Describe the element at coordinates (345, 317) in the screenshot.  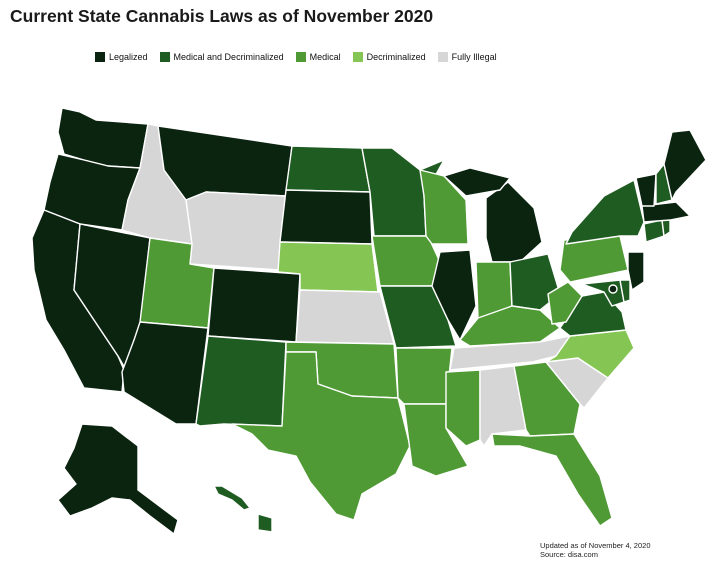
I see `state-KS` at that location.